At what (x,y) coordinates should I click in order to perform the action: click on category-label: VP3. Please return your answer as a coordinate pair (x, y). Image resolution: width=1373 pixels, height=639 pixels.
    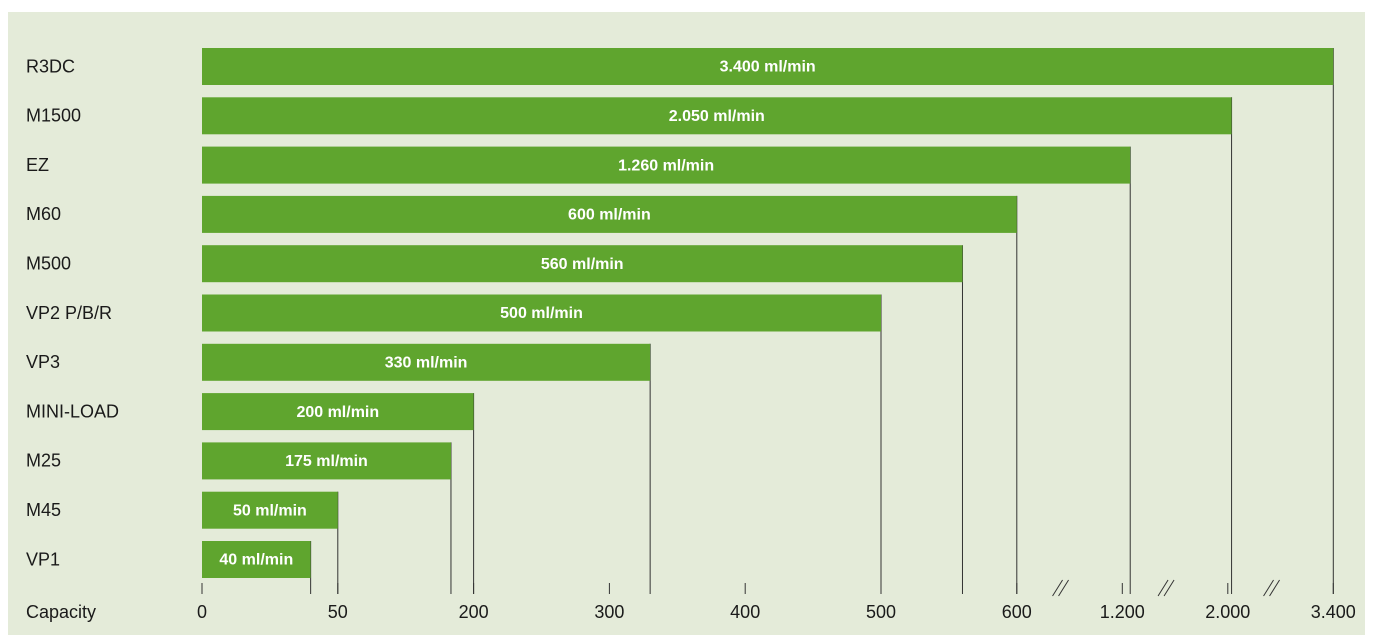
    Looking at the image, I should click on (43, 362).